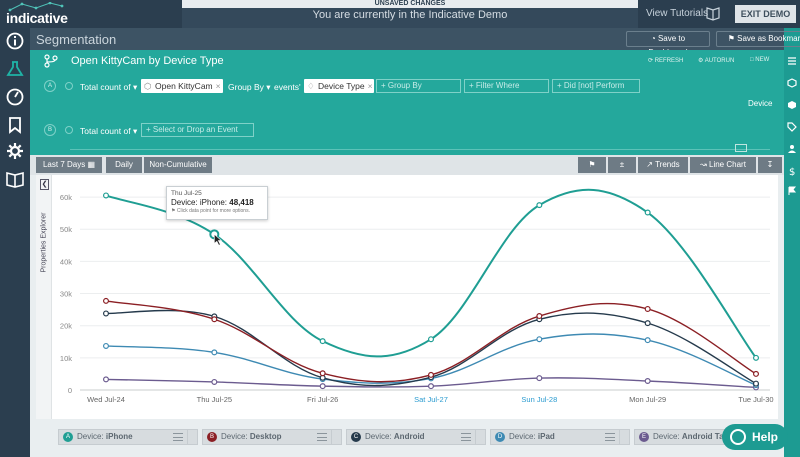  Describe the element at coordinates (178, 165) in the screenshot. I see `cumulative-dropdown: Non-Cumulative` at that location.